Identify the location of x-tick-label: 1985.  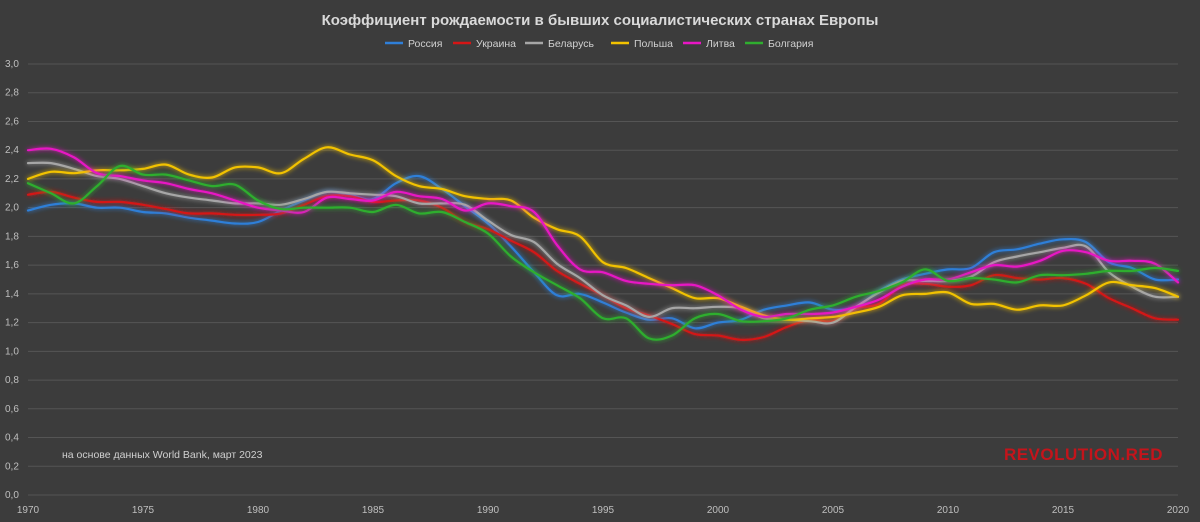
(373, 510).